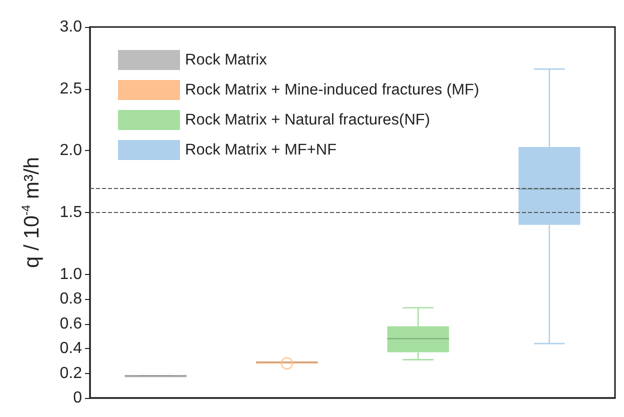  I want to click on legend-label: Rock Matrix + Natural fractures(NF), so click(307, 120).